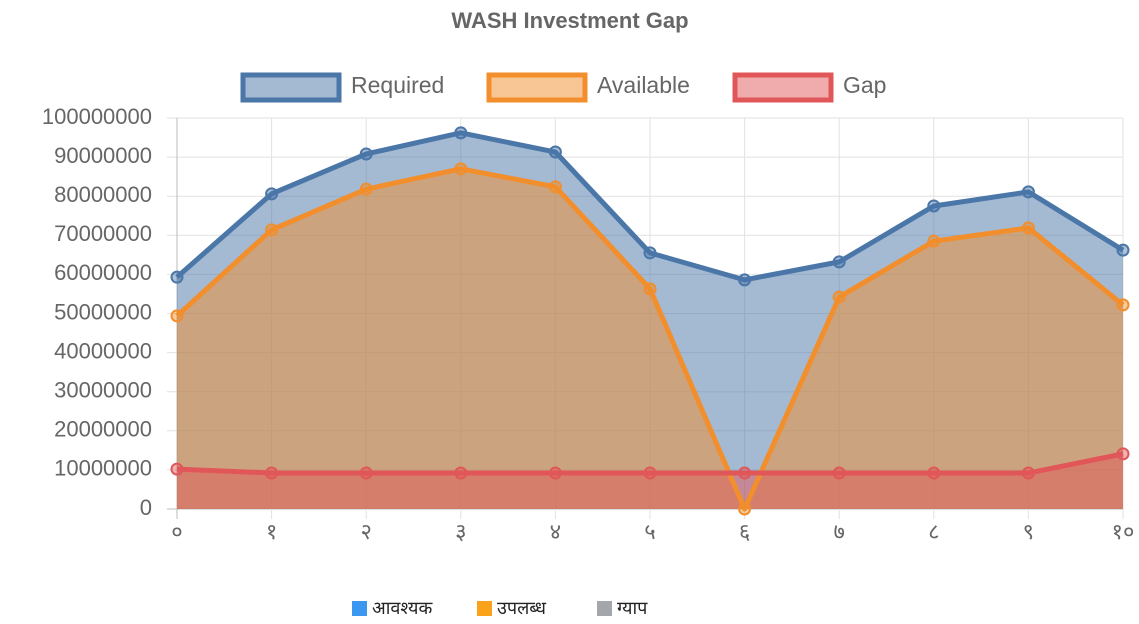 The height and width of the screenshot is (624, 1139). What do you see at coordinates (103, 390) in the screenshot?
I see `y-tick-label: 30000000` at bounding box center [103, 390].